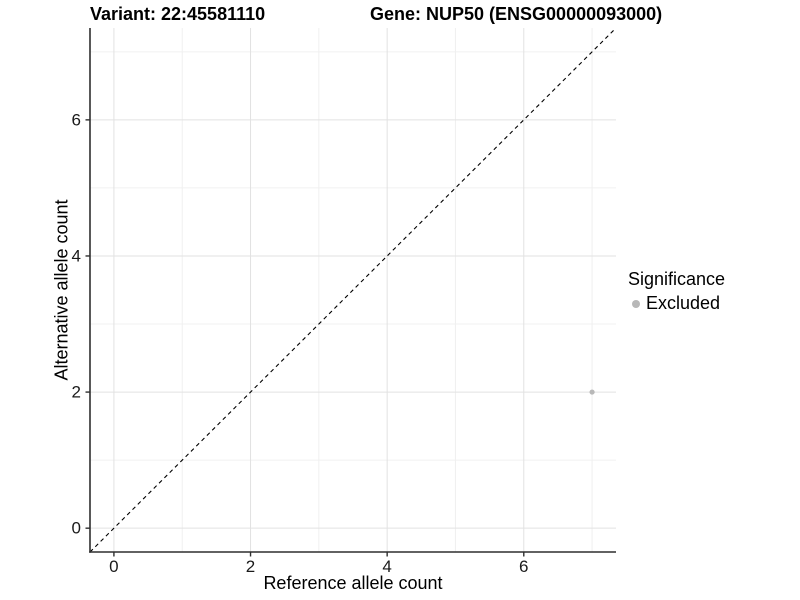 Image resolution: width=800 pixels, height=600 pixels. What do you see at coordinates (516, 14) in the screenshot?
I see `plot-title-gene: Gene: NUP50 (ENSG00000093000)` at bounding box center [516, 14].